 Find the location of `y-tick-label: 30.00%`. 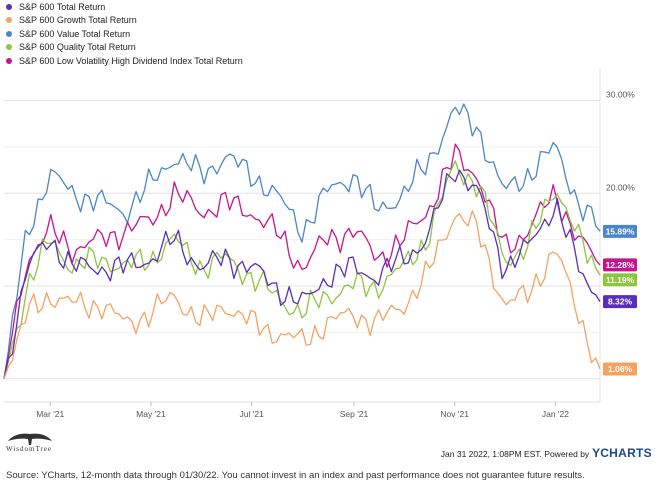

y-tick-label: 30.00% is located at coordinates (620, 94).